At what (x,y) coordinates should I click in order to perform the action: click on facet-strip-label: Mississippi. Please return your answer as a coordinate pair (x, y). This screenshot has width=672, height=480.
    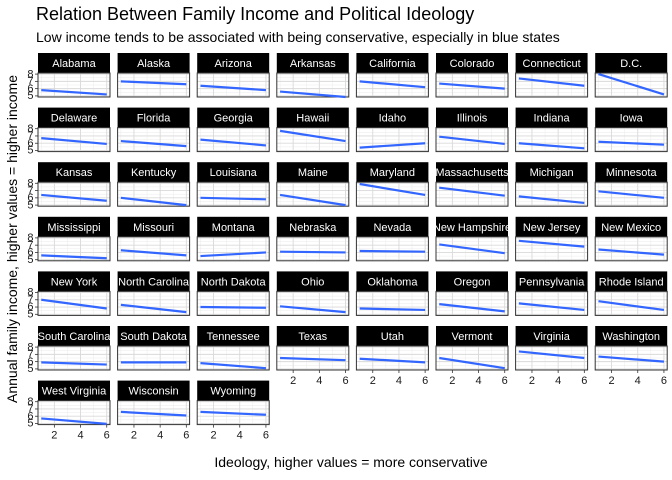
    Looking at the image, I should click on (73, 228).